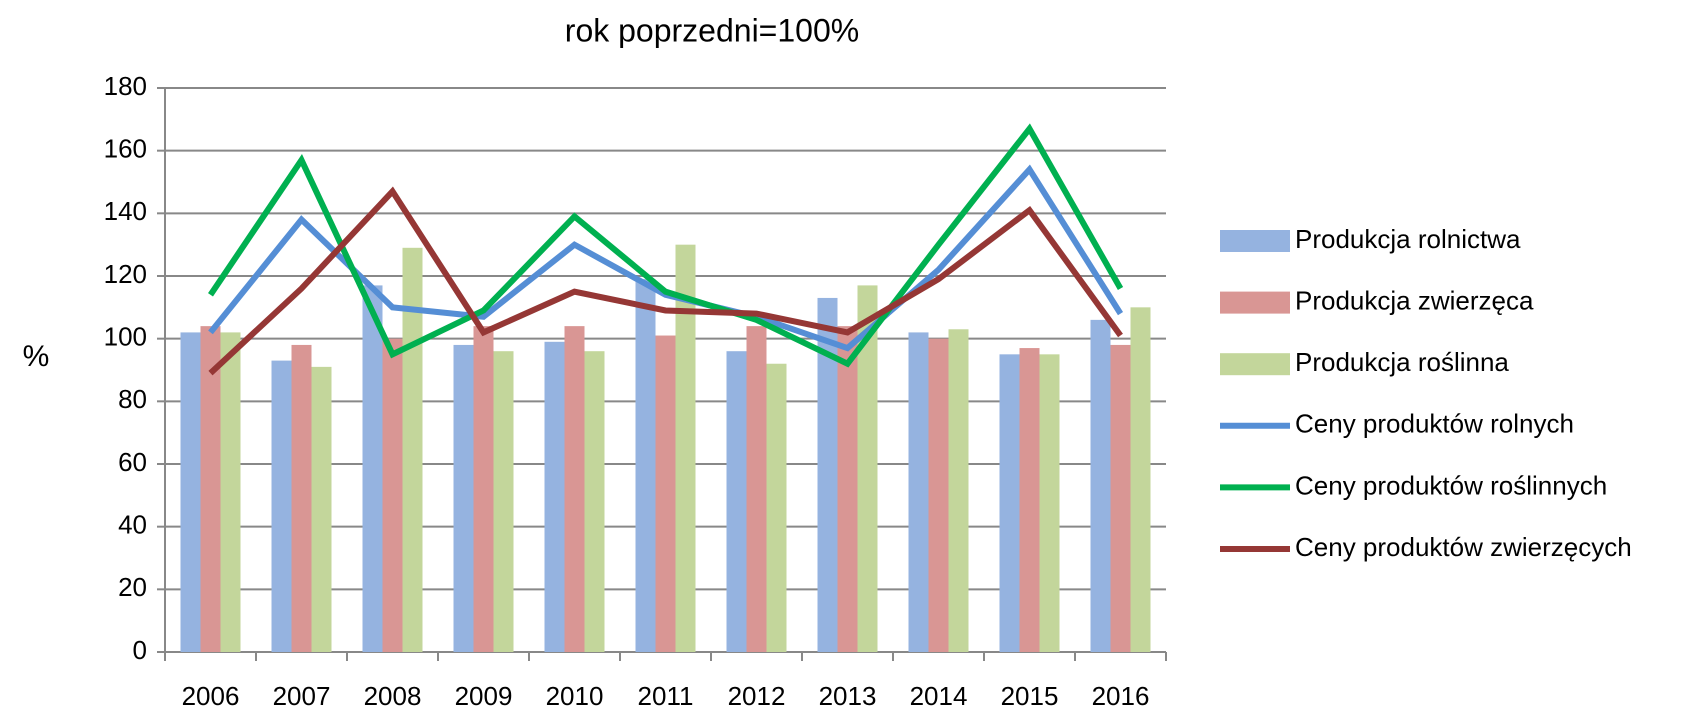 The image size is (1700, 713). What do you see at coordinates (848, 696) in the screenshot?
I see `x-tick-label: 2013` at bounding box center [848, 696].